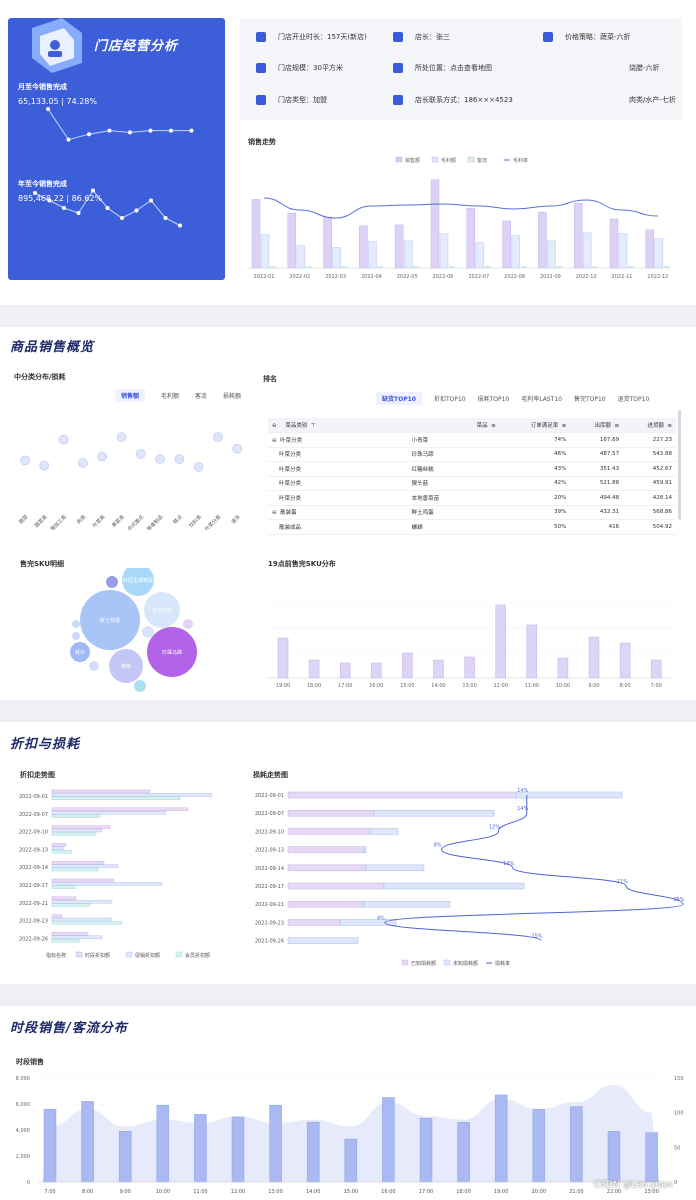 The height and width of the screenshot is (1200, 696). What do you see at coordinates (310, 68) in the screenshot?
I see `info-text: 门店规模：30平方米` at bounding box center [310, 68].